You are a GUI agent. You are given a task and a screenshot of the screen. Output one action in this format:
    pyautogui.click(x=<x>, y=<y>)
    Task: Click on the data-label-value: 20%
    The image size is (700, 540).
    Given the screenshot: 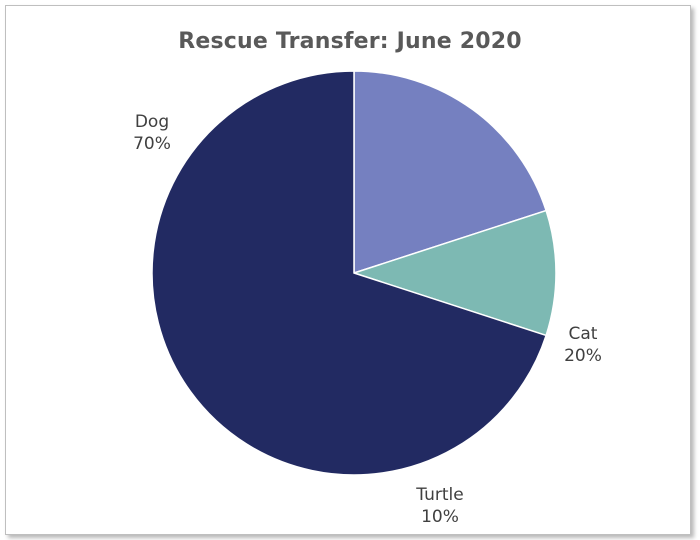 What is the action you would take?
    pyautogui.click(x=583, y=356)
    